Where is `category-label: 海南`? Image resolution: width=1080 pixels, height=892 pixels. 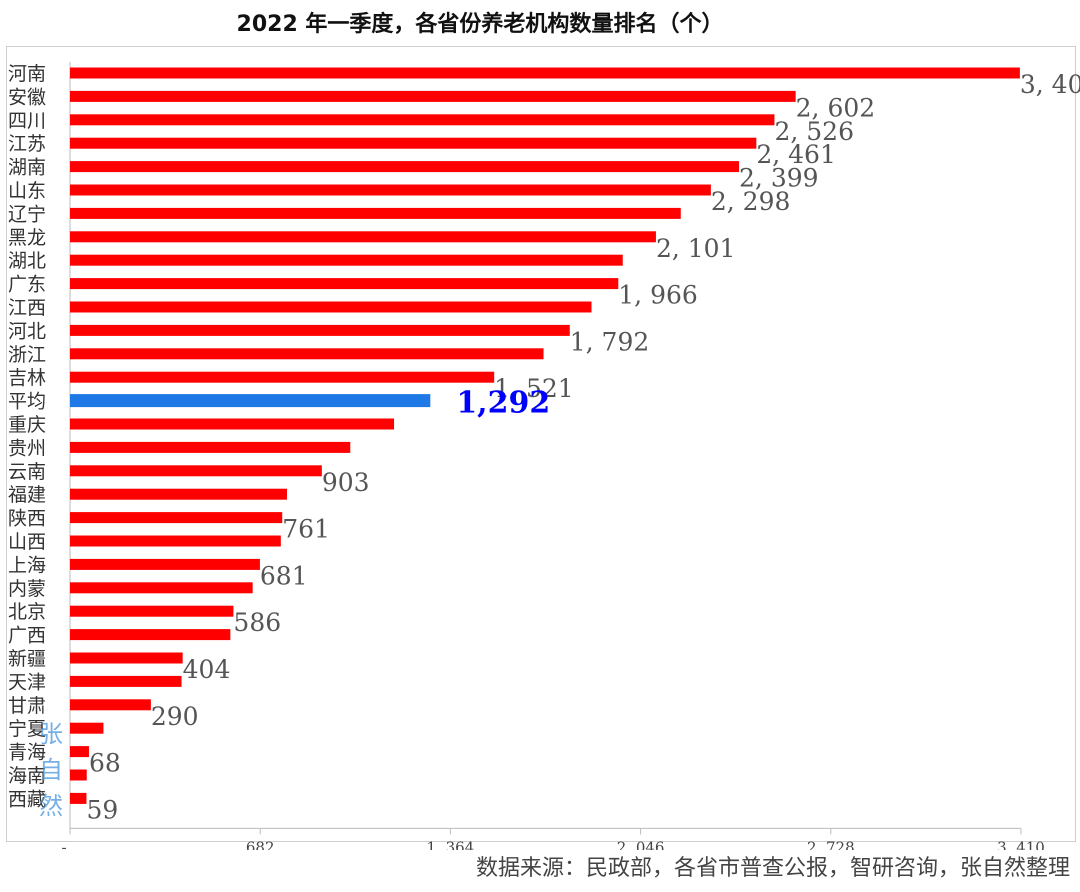 category-label: 海南 is located at coordinates (27, 776).